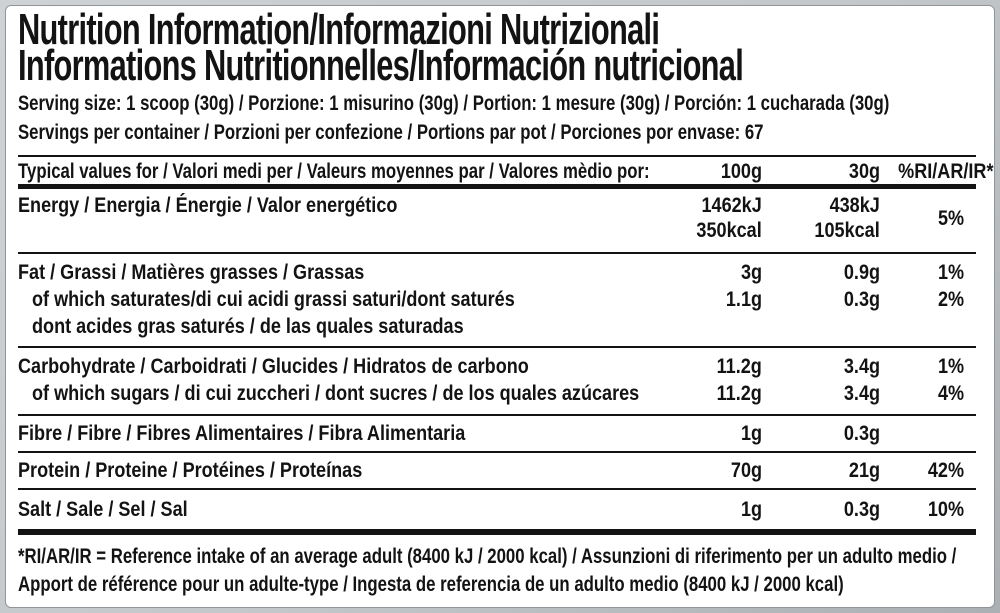  Describe the element at coordinates (928, 433) in the screenshot. I see `fibre-pct` at that location.